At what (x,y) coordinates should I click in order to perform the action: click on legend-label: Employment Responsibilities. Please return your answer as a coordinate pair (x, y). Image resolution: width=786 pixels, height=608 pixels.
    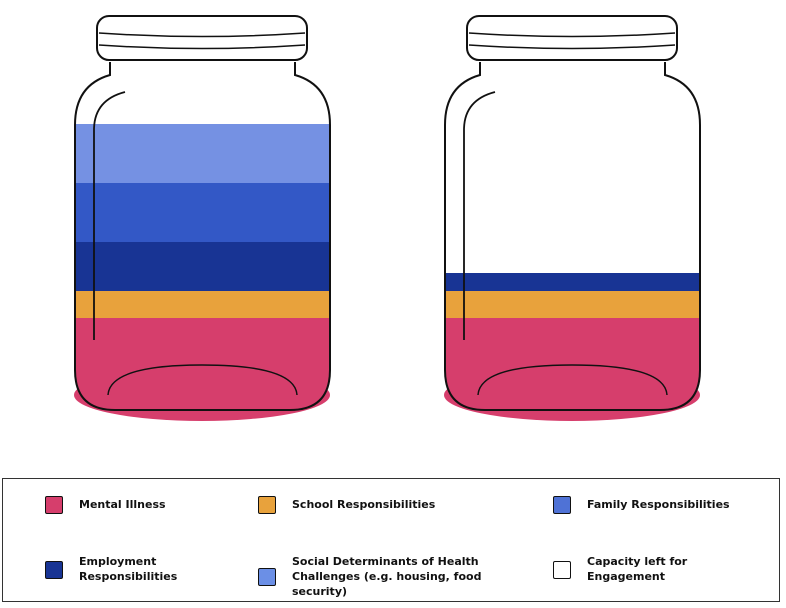
    Looking at the image, I should click on (128, 569).